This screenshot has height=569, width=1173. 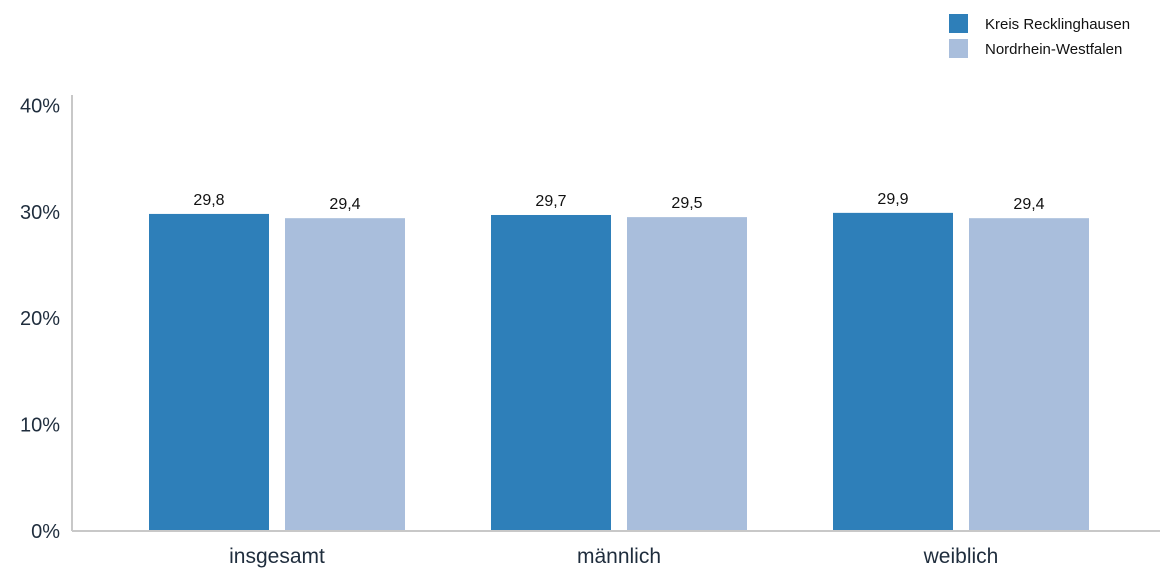 What do you see at coordinates (40, 426) in the screenshot?
I see `y-tick-label: 10%` at bounding box center [40, 426].